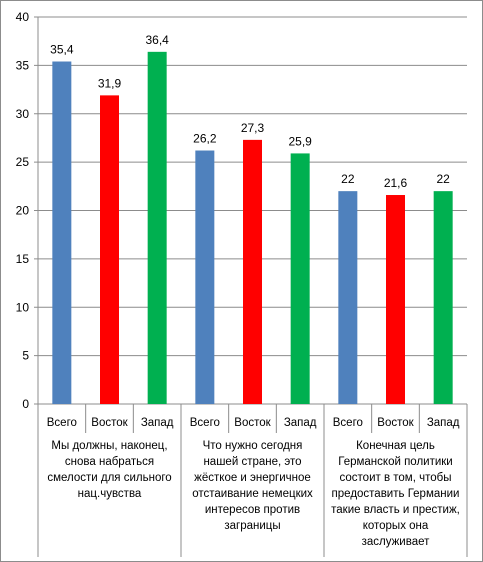 The width and height of the screenshot is (483, 562). What do you see at coordinates (110, 83) in the screenshot?
I see `data-label: 31,9` at bounding box center [110, 83].